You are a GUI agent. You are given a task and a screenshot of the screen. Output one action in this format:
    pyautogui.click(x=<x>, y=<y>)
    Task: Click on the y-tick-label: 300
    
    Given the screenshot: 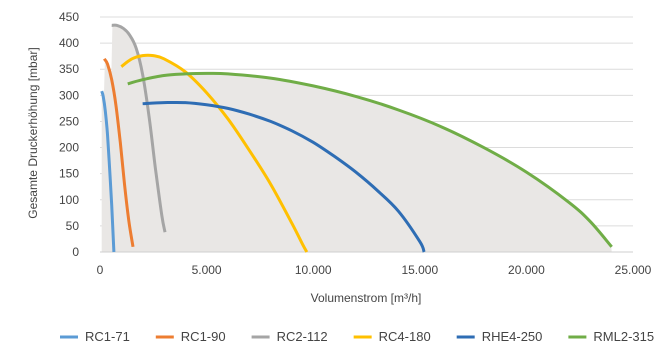 What is the action you would take?
    pyautogui.click(x=69, y=95)
    